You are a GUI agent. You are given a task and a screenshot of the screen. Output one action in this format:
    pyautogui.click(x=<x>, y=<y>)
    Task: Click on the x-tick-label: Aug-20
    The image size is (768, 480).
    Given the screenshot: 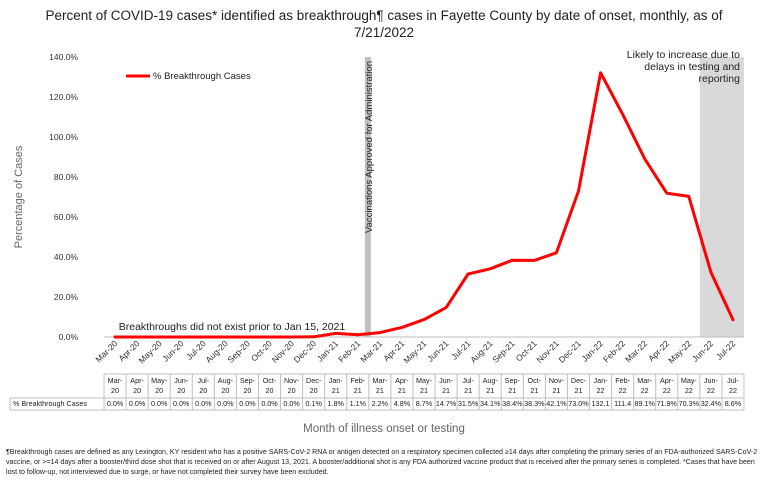 What is the action you would take?
    pyautogui.click(x=216, y=351)
    